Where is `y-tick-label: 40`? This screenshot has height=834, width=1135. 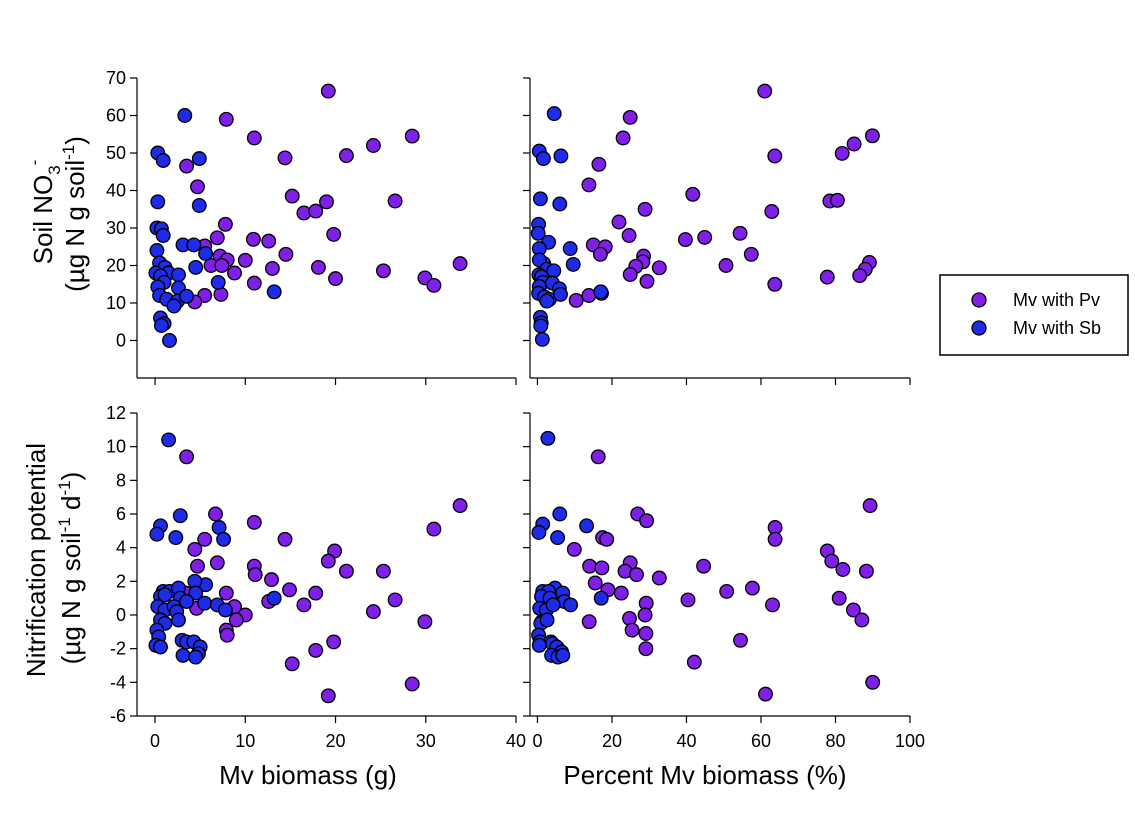
y-tick-label: 40 is located at coordinates (116, 191).